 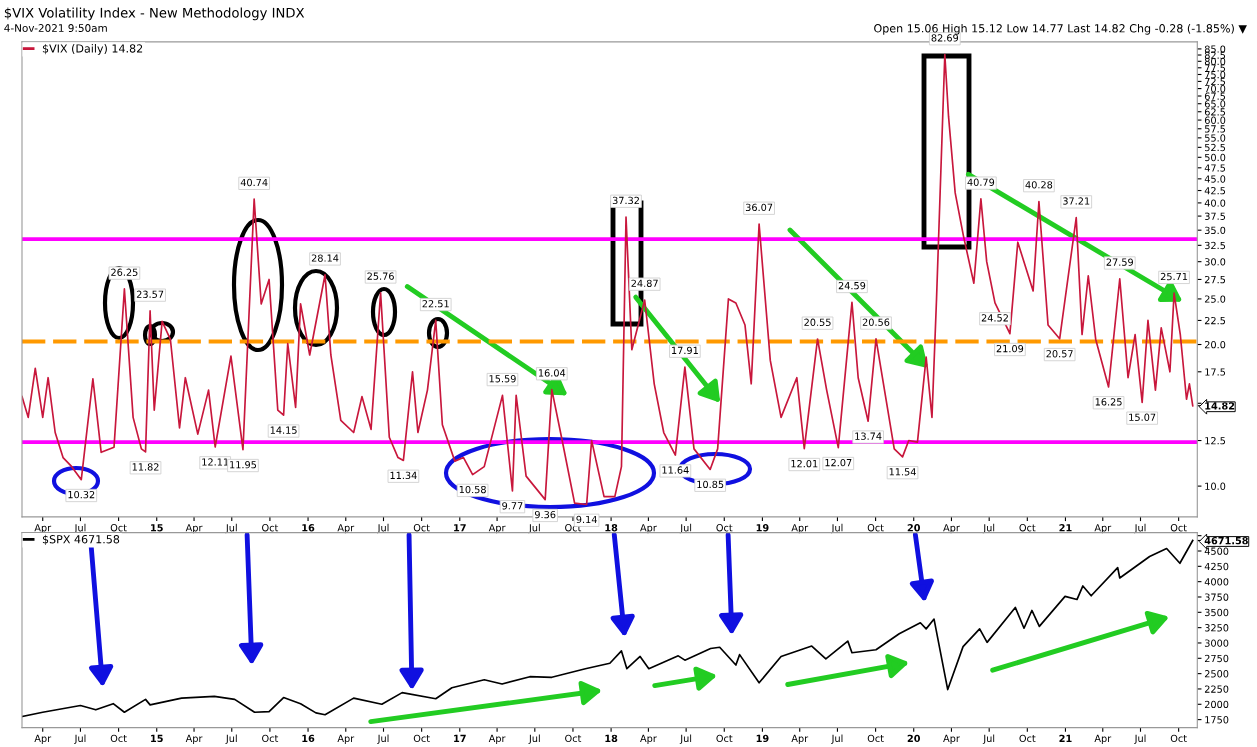 I want to click on y-tick-label: 2750, so click(x=1216, y=658).